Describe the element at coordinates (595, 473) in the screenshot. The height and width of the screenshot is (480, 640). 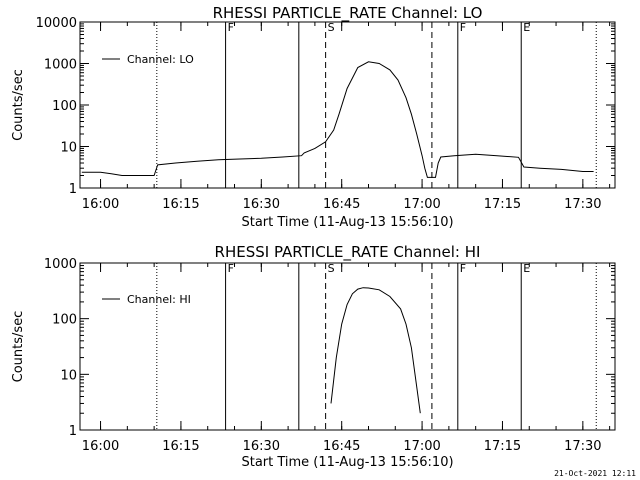
I see `timestamp: 21-Oct-2021 12:11` at that location.